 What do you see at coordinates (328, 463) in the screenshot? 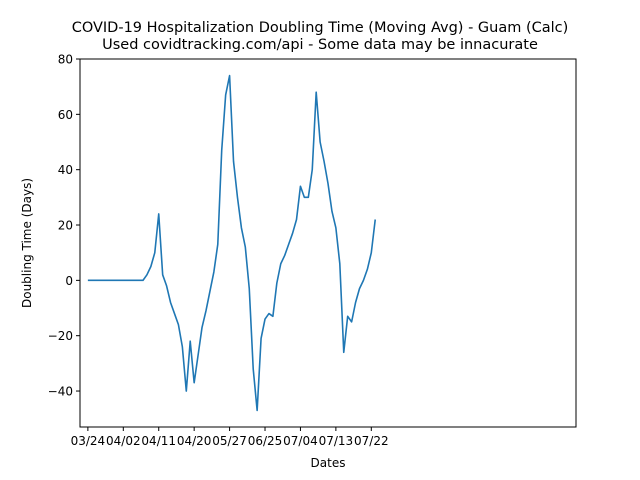
I see `x-axis-label: Dates` at bounding box center [328, 463].